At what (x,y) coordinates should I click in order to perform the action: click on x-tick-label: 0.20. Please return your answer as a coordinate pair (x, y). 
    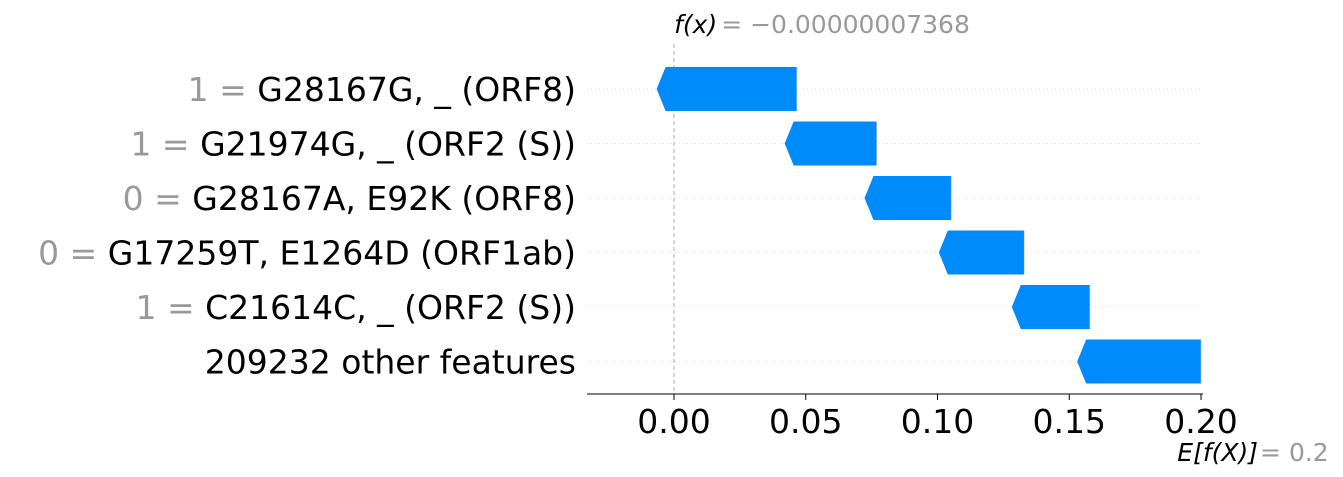
    Looking at the image, I should click on (1200, 421).